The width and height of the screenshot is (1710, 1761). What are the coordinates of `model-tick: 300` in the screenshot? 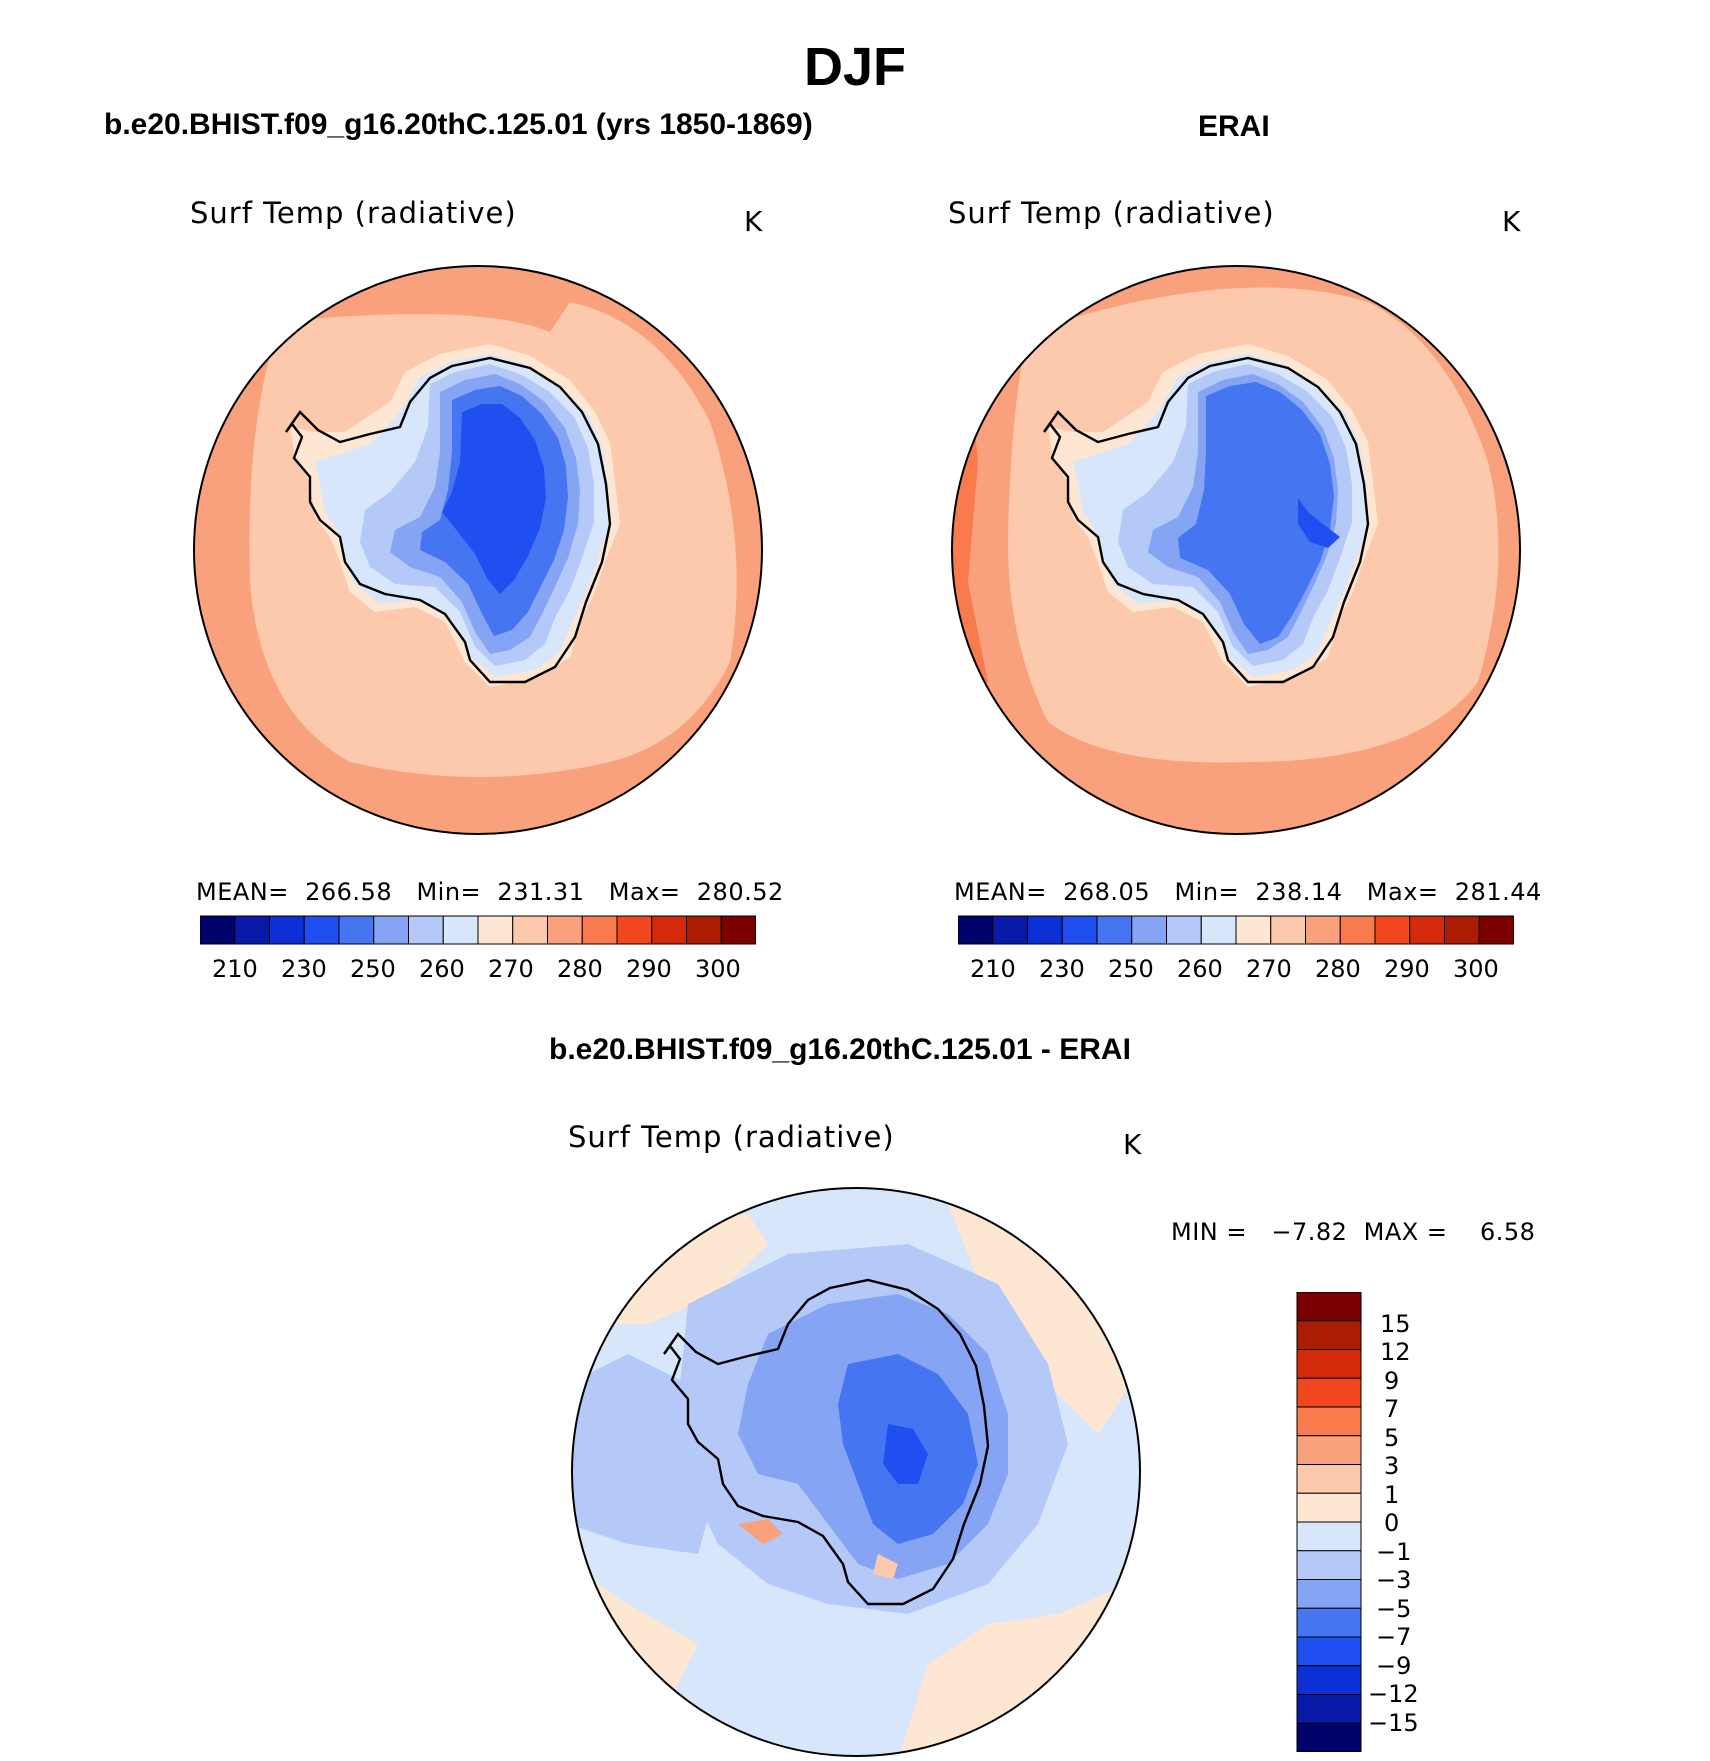 It's located at (718, 969).